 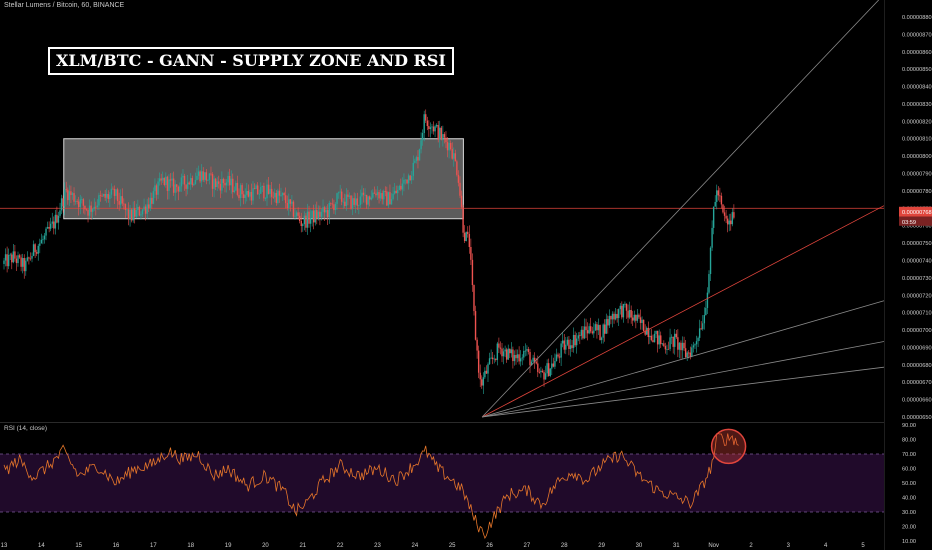 What do you see at coordinates (263, 179) in the screenshot?
I see `supply-zone-box` at bounding box center [263, 179].